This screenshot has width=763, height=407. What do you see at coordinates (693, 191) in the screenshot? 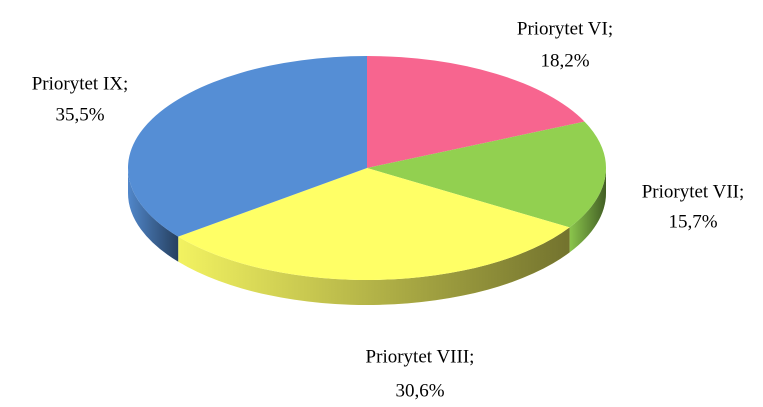
I see `slice-category-label: Priorytet VII;` at bounding box center [693, 191].